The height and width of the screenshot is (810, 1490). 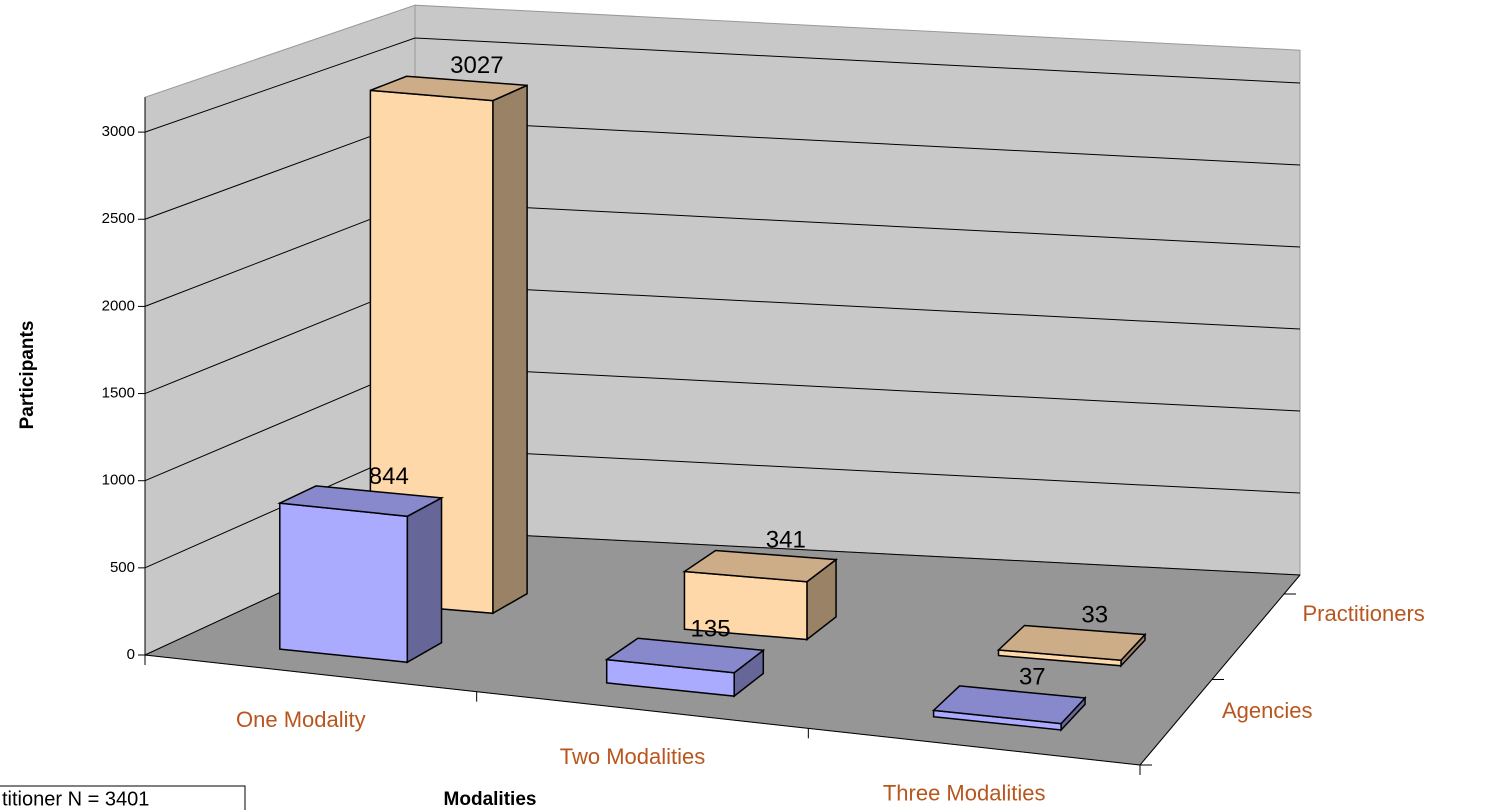 I want to click on legend-label: Agencies, so click(x=1267, y=710).